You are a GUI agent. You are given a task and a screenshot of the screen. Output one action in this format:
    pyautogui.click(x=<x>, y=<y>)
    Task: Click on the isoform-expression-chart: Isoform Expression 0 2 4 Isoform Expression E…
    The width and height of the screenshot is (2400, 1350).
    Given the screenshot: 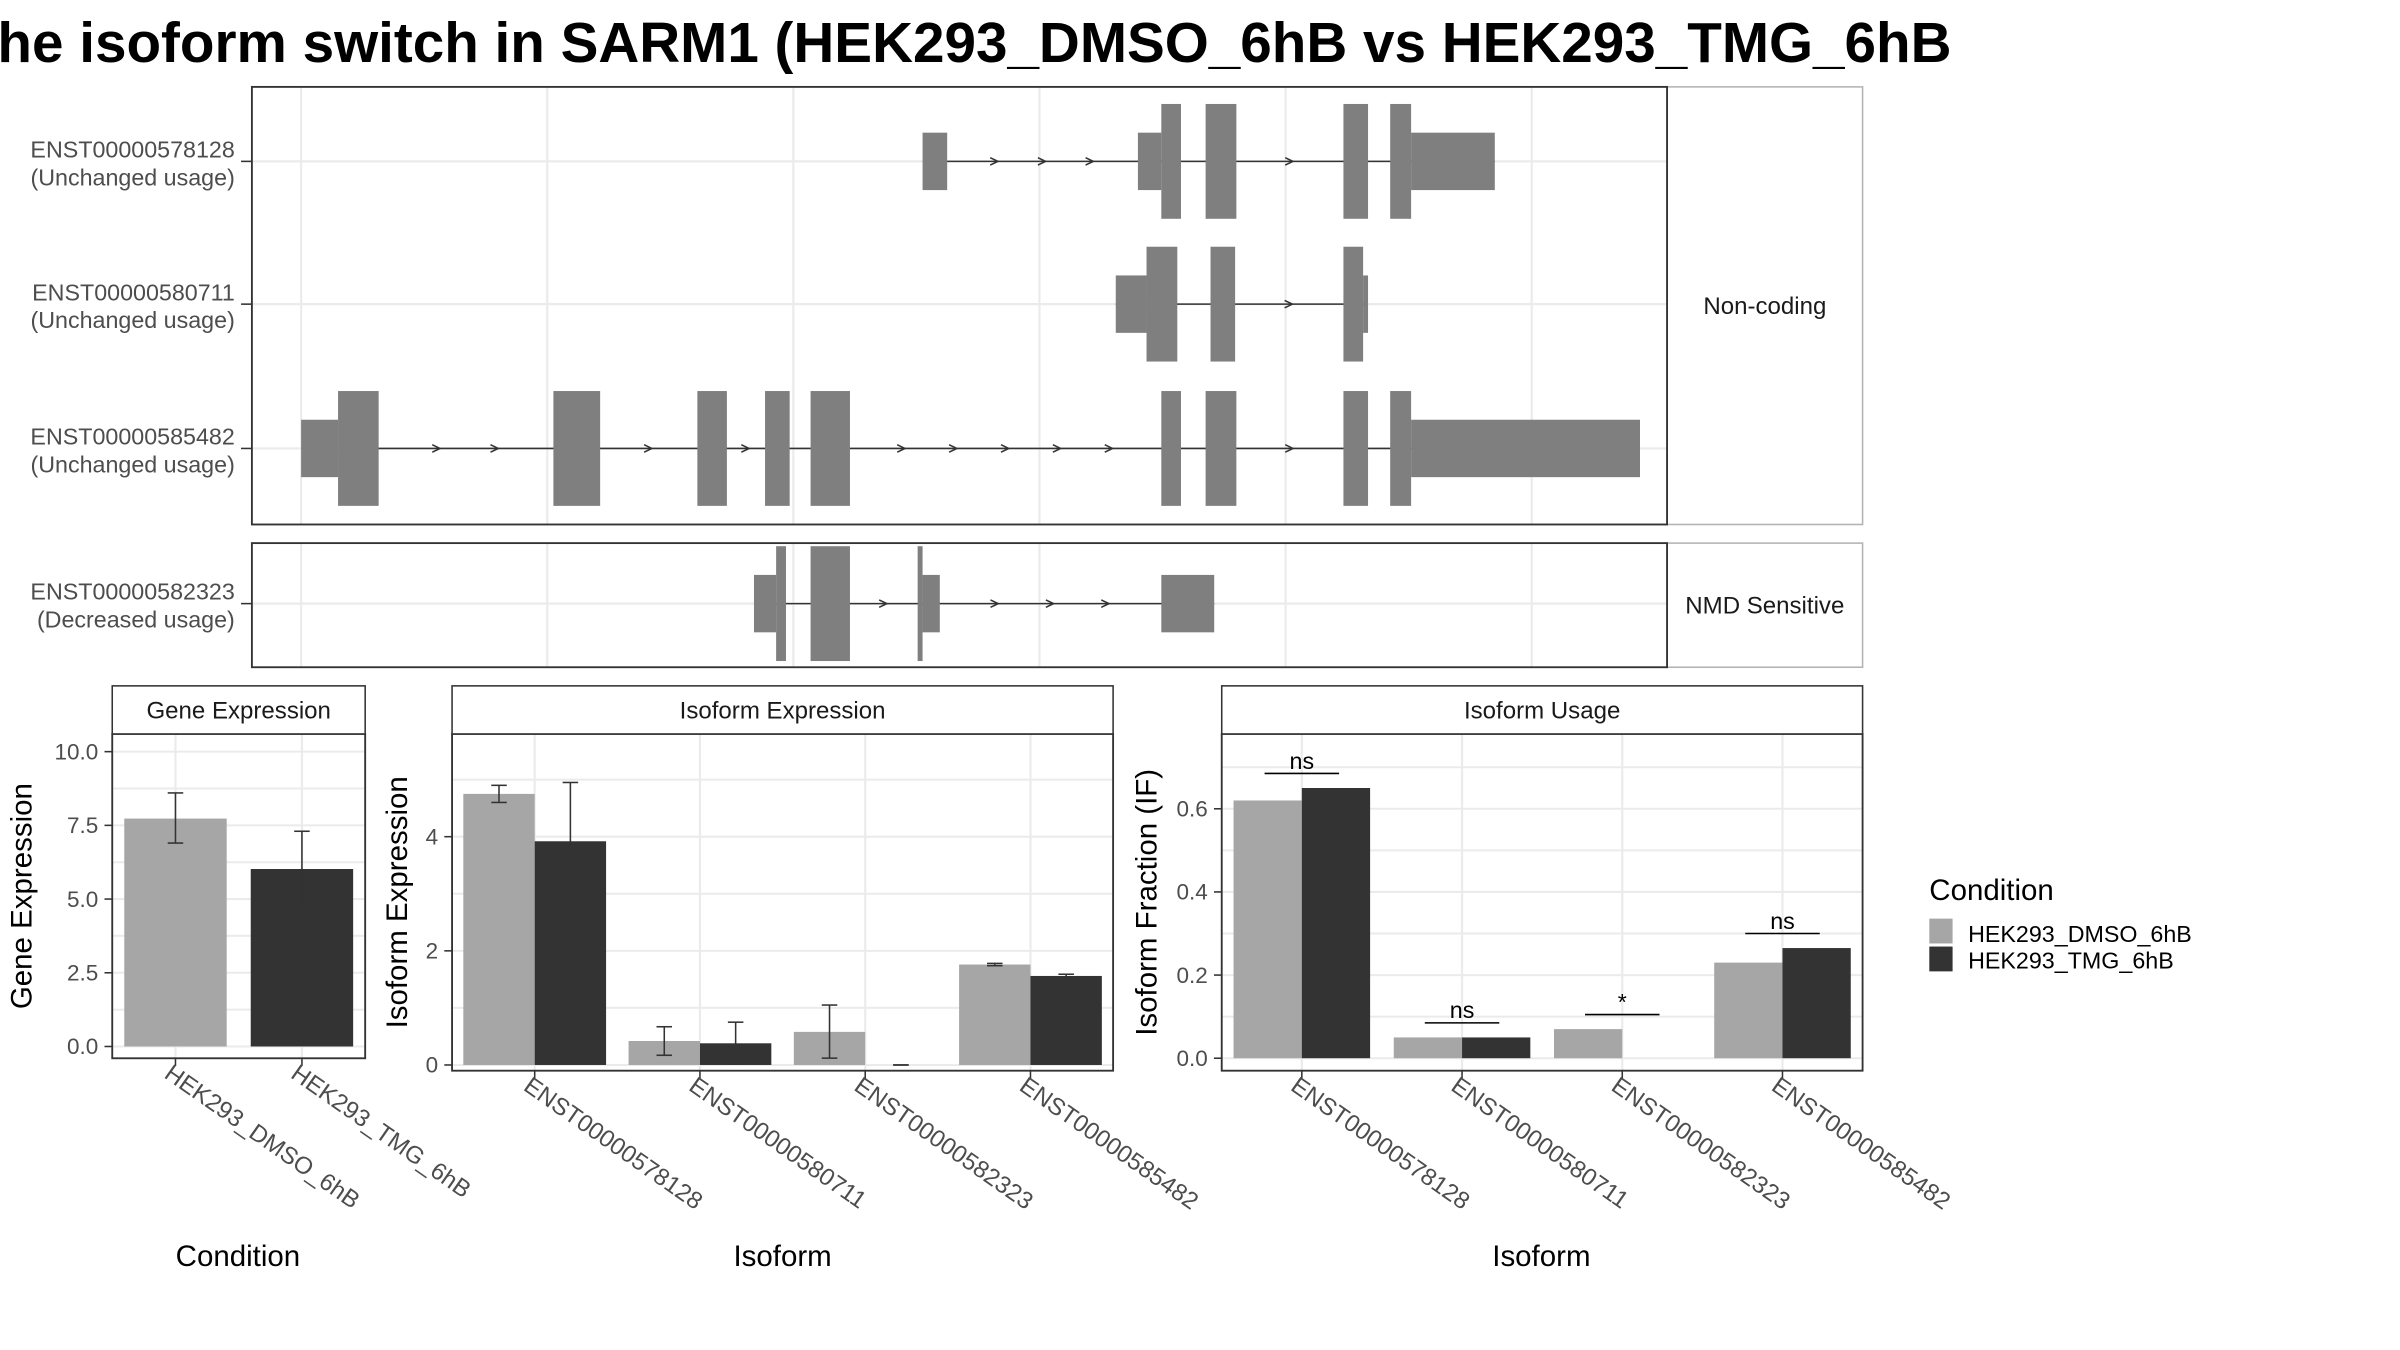 What is the action you would take?
    pyautogui.click(x=792, y=979)
    